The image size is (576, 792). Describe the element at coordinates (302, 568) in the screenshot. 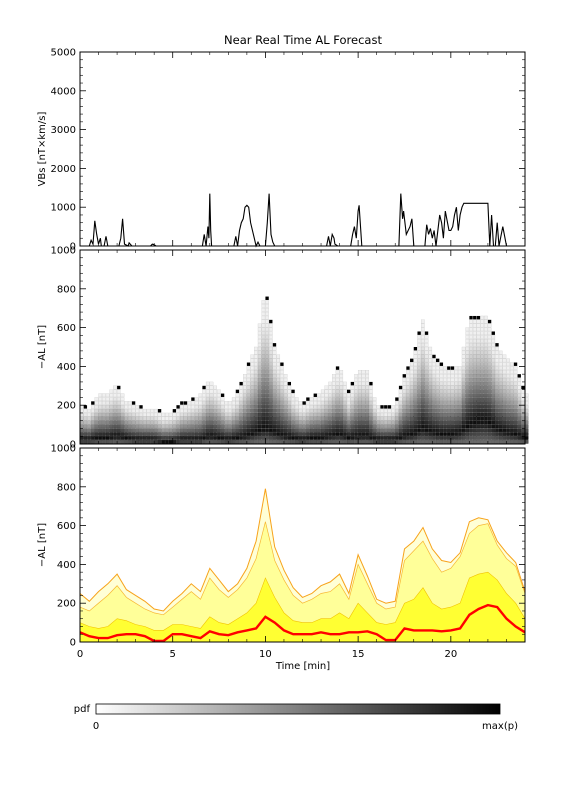

I see `wide-band-line` at that location.